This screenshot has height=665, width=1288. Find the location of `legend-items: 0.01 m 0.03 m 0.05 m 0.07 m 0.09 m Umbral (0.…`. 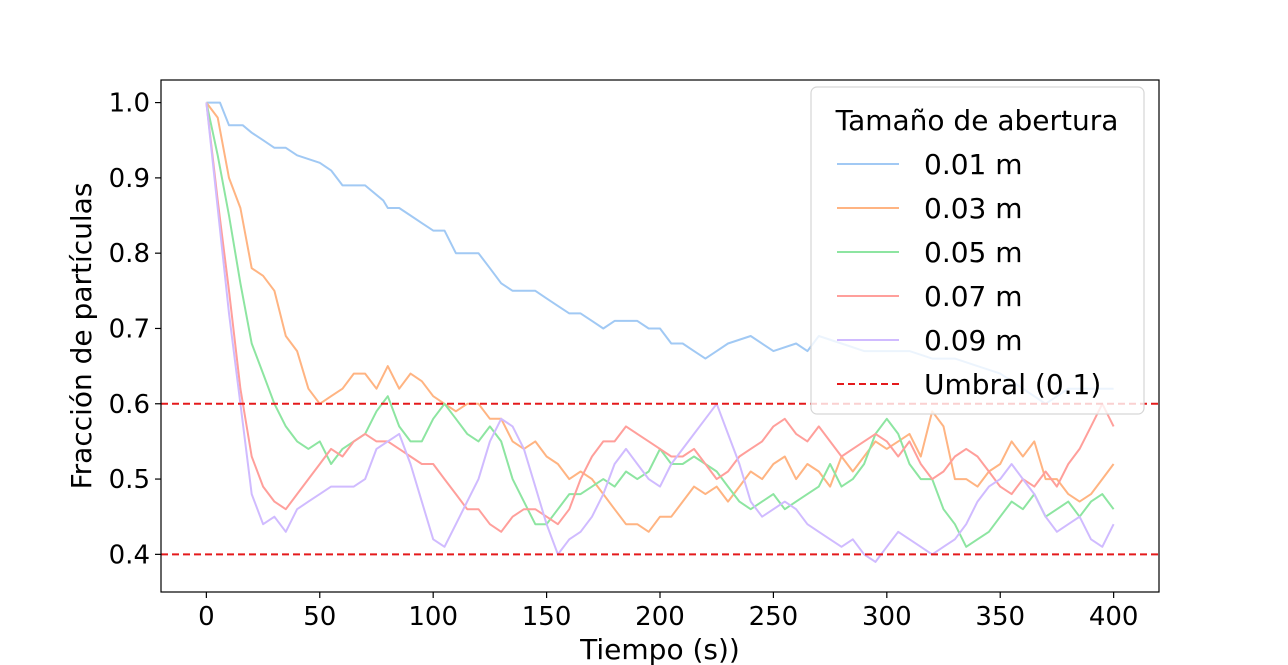

legend-items: 0.01 m 0.03 m 0.05 m 0.07 m 0.09 m Umbral (0.… is located at coordinates (969, 274).